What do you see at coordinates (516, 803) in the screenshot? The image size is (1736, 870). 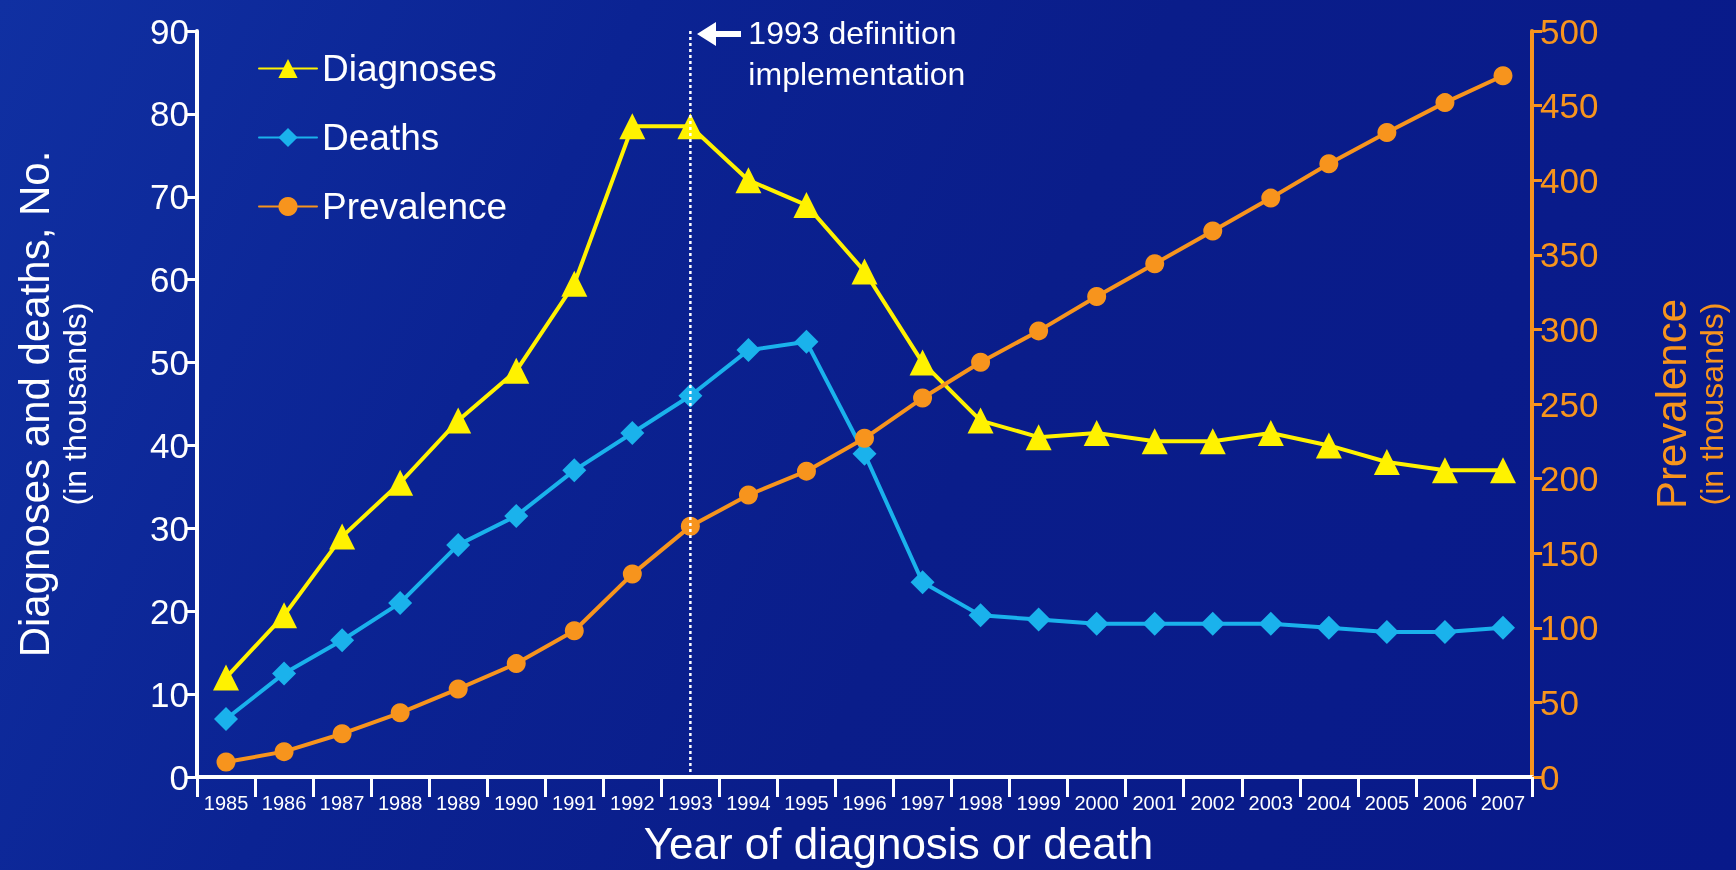 I see `x-tick-label: 1990` at bounding box center [516, 803].